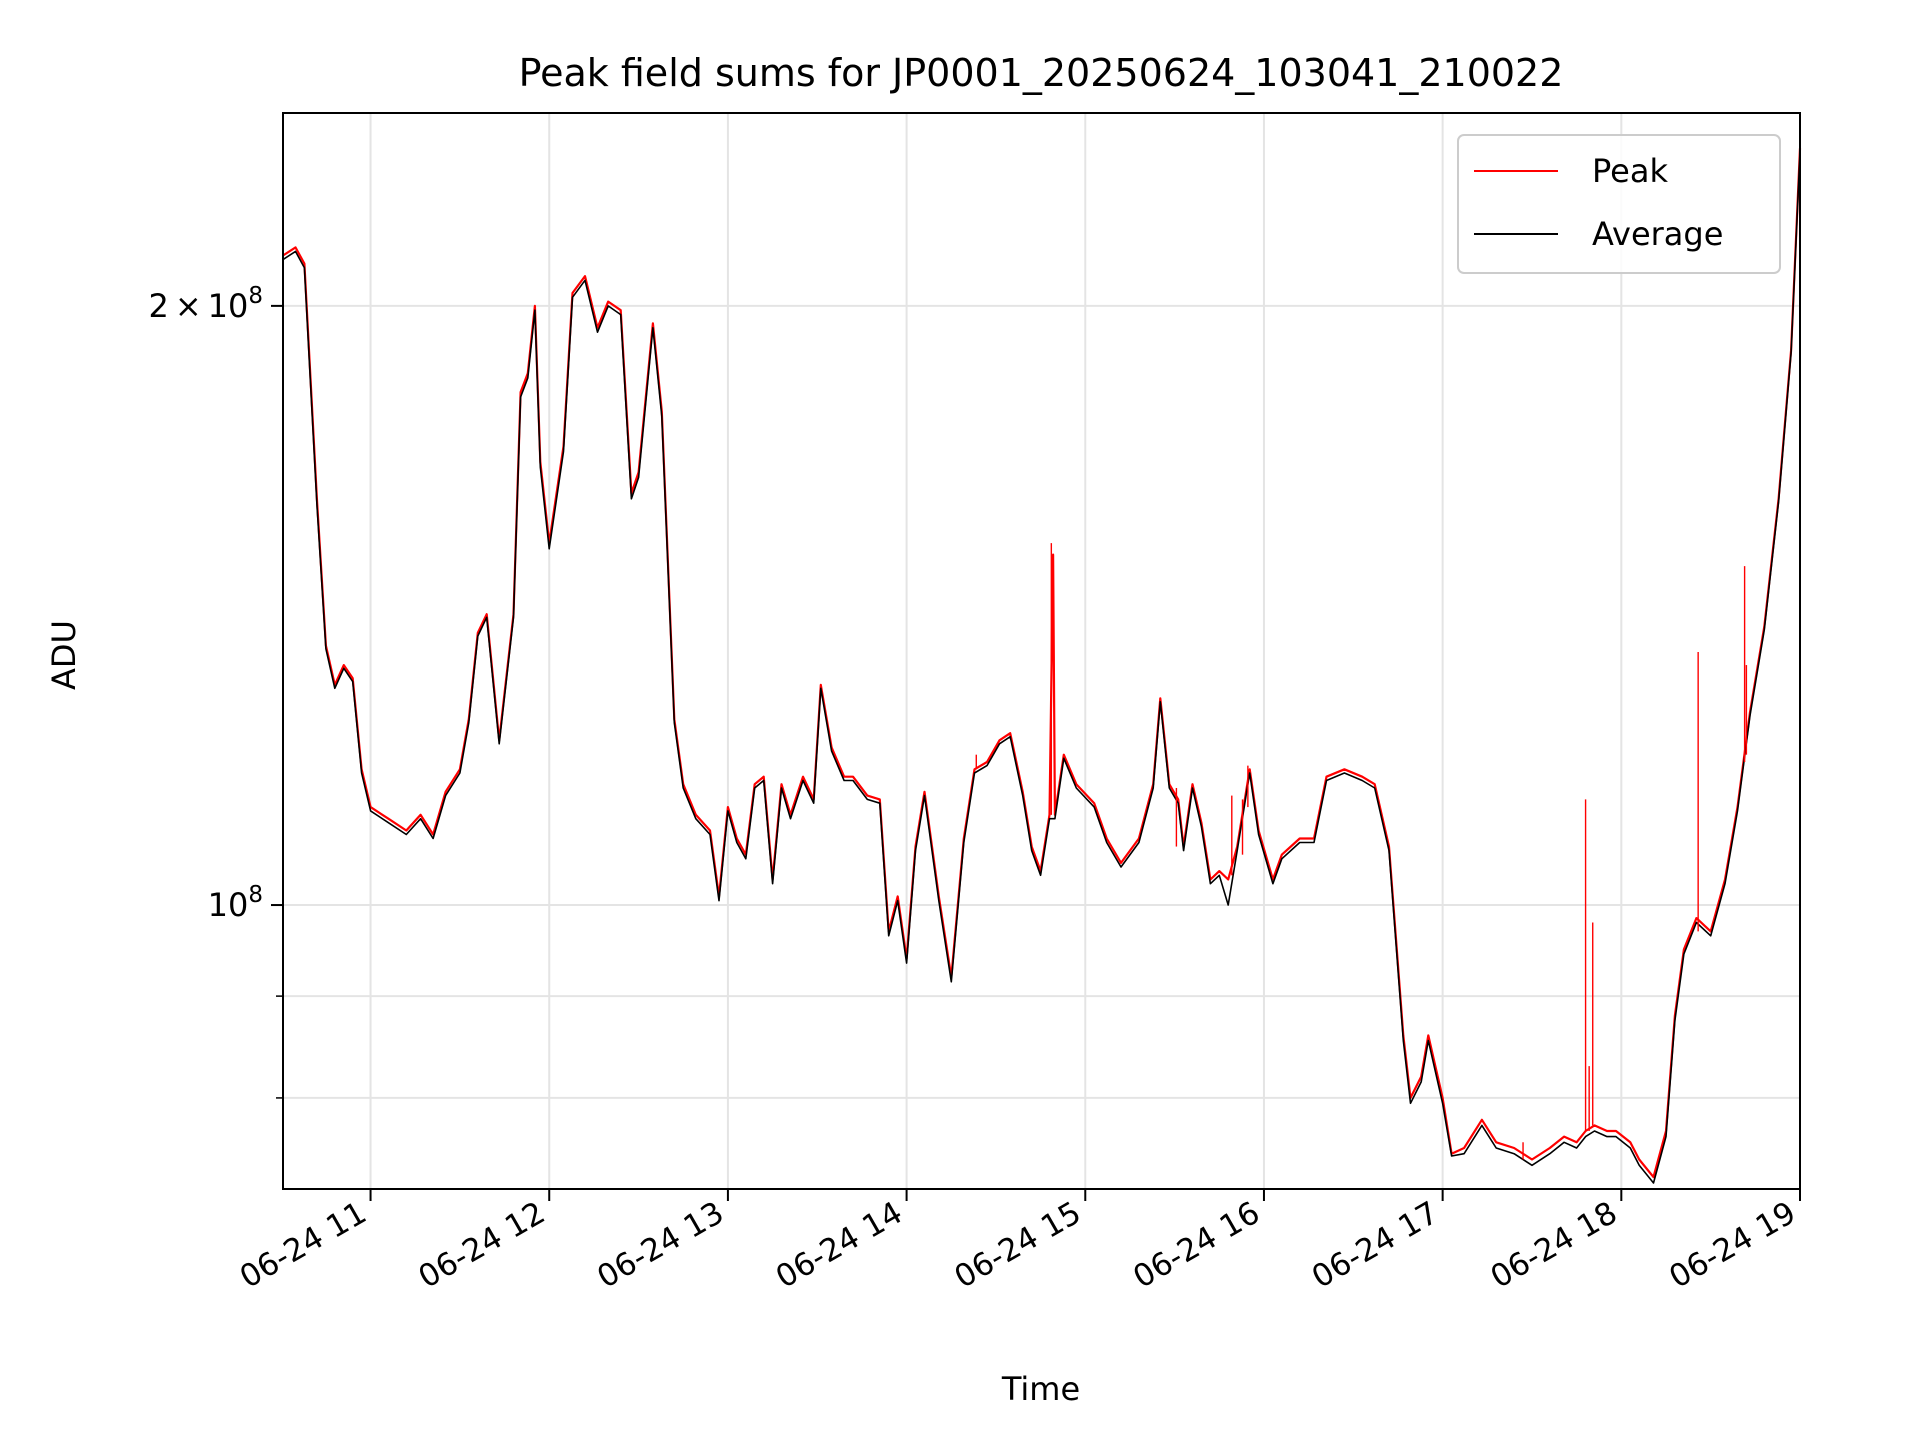 Image resolution: width=1920 pixels, height=1440 pixels. Describe the element at coordinates (1657, 234) in the screenshot. I see `legend-label-average: Average` at that location.